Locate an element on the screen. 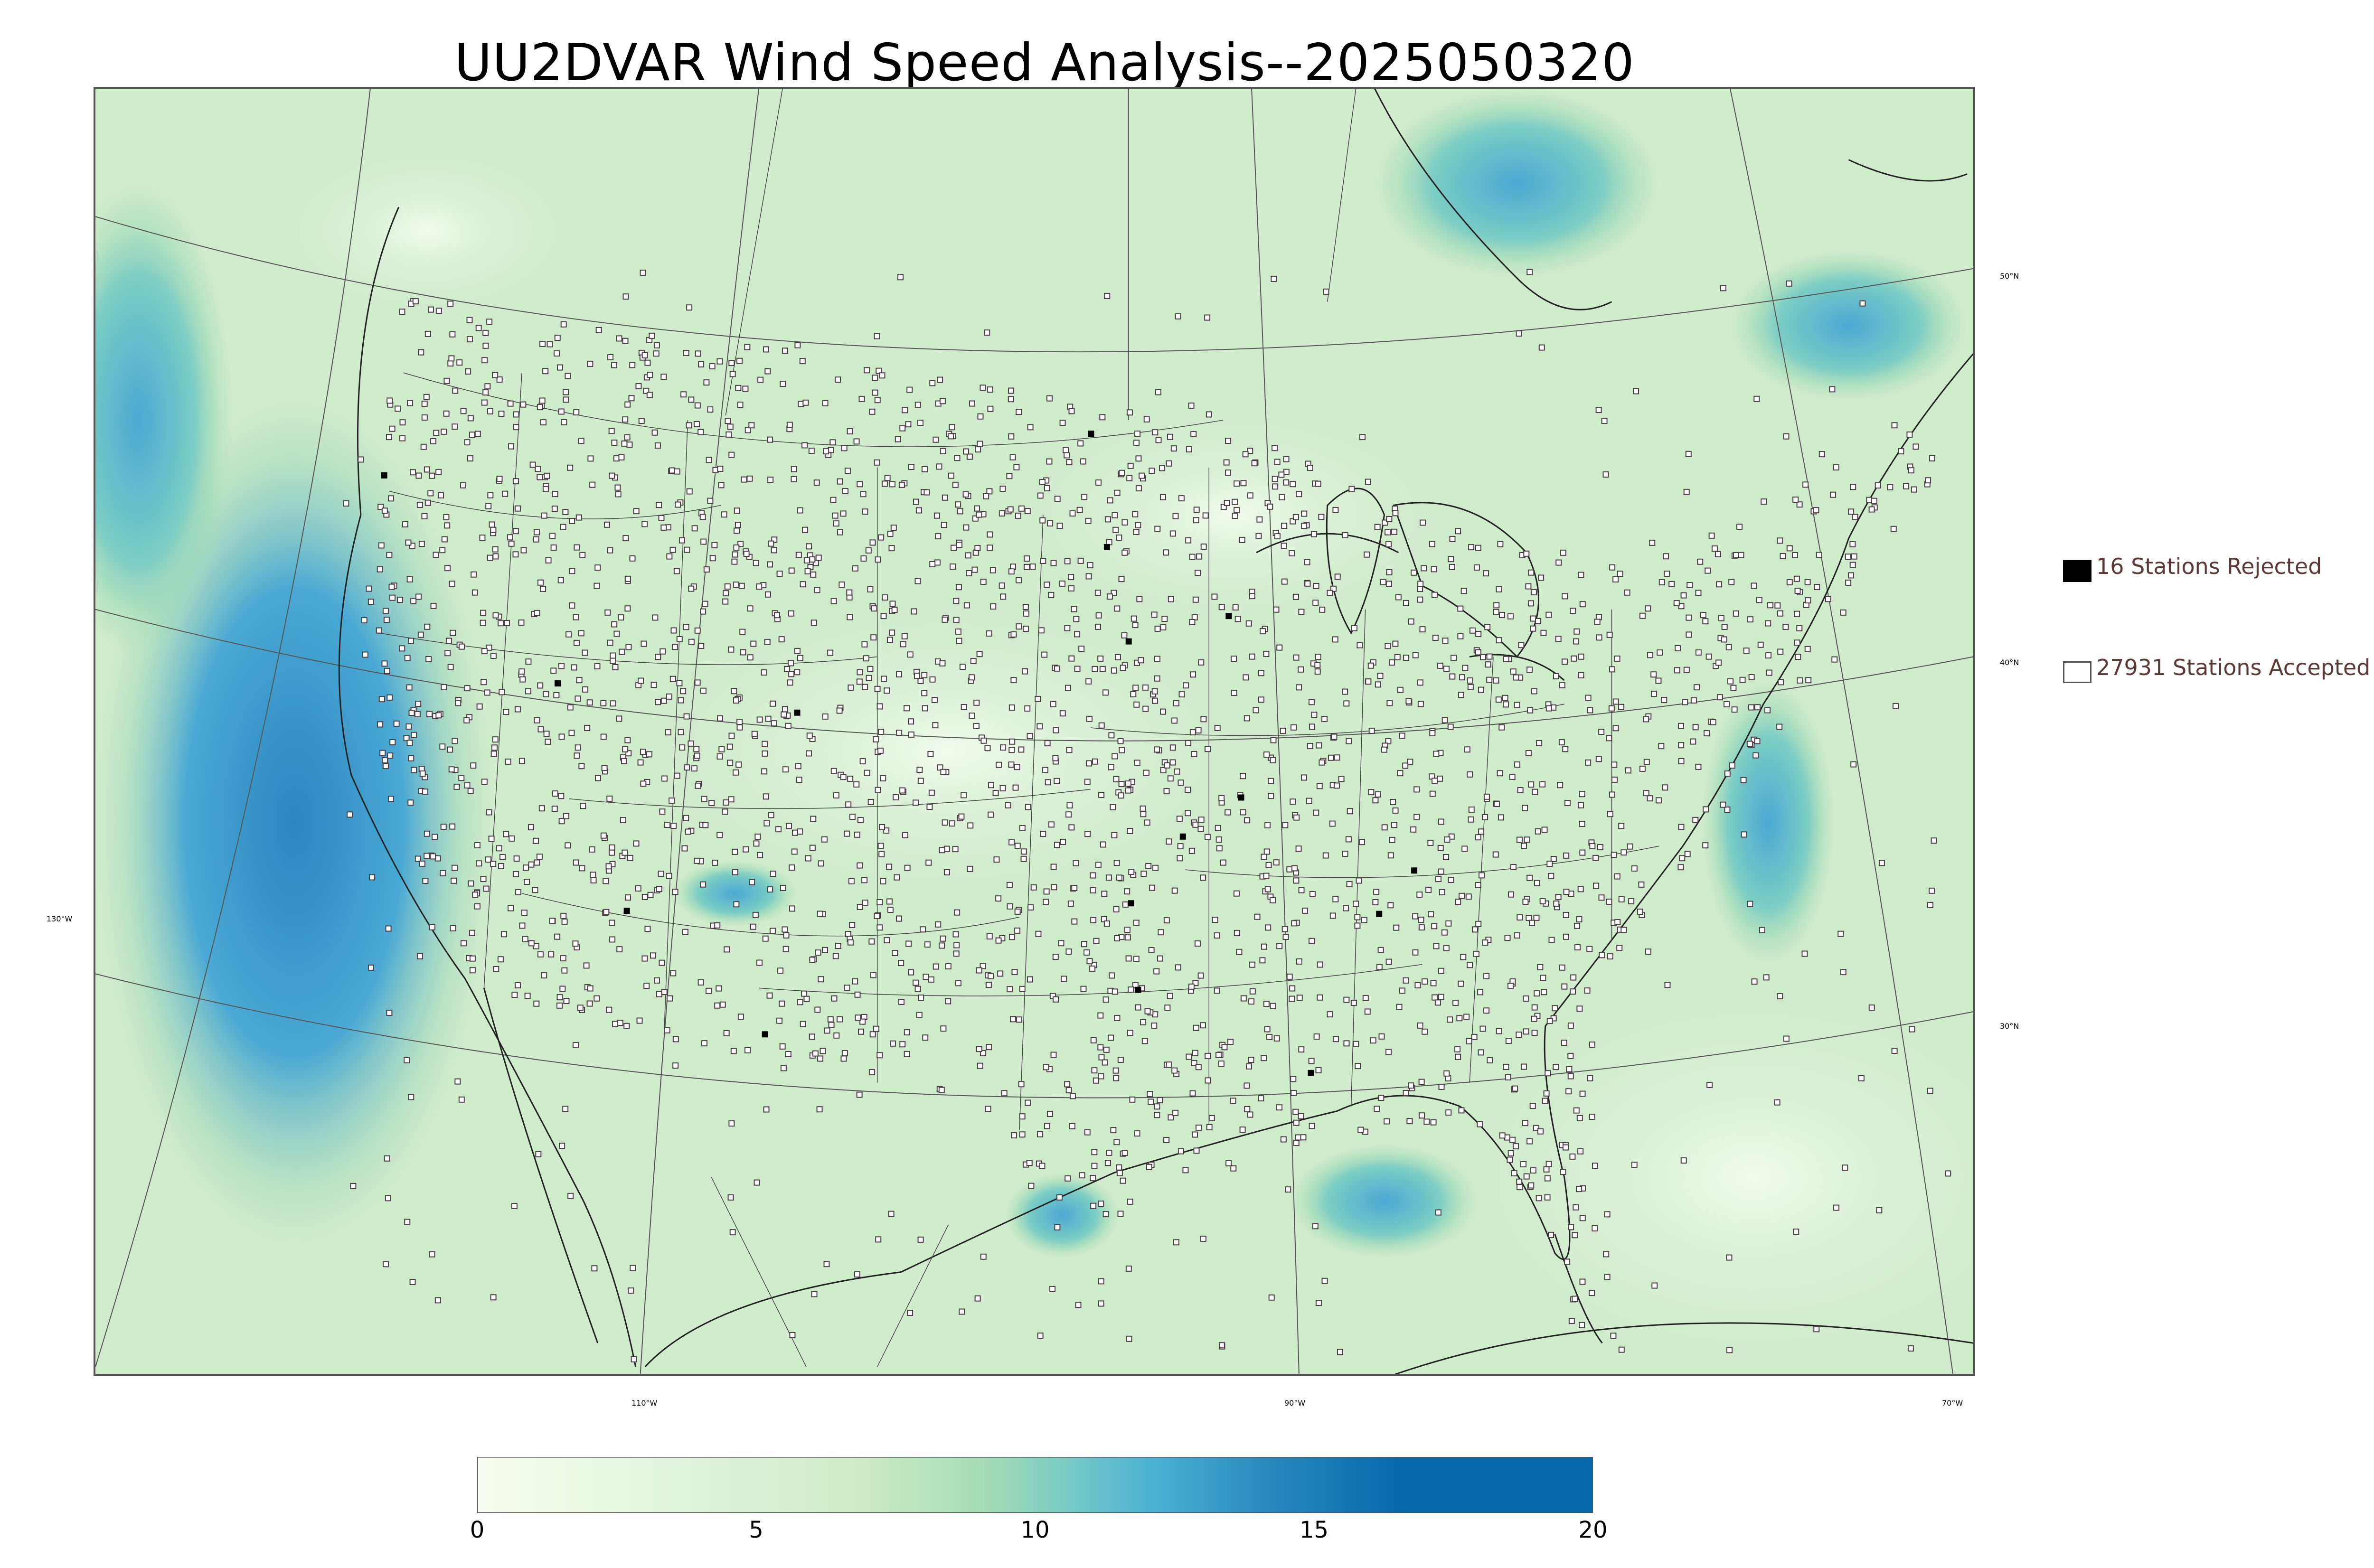 The image size is (2374, 1568). colorbar-tick-10: 10 is located at coordinates (1035, 1530).